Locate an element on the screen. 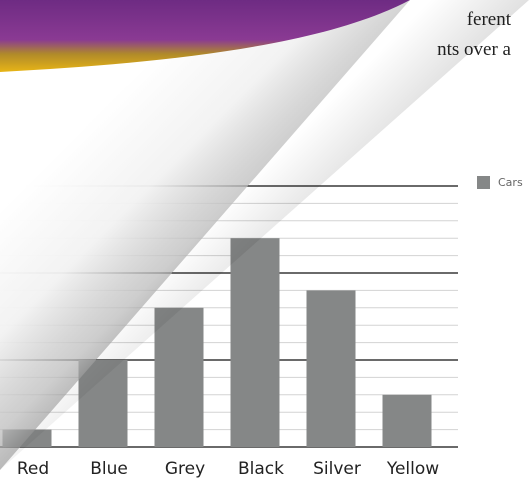  bar-silver is located at coordinates (331, 368).